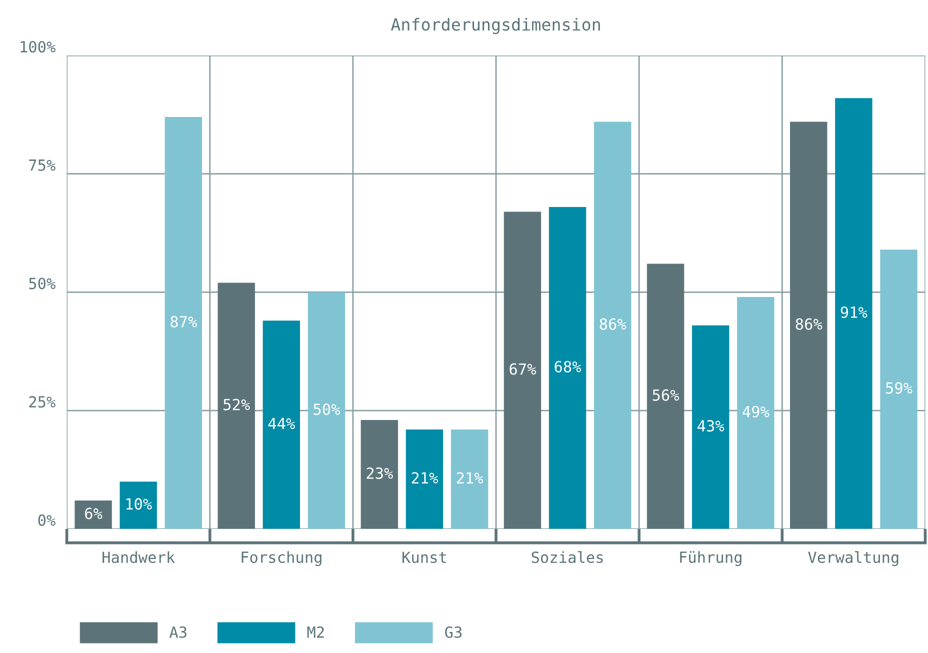 The height and width of the screenshot is (653, 928). Describe the element at coordinates (42, 402) in the screenshot. I see `y-tick-label: 25%` at that location.